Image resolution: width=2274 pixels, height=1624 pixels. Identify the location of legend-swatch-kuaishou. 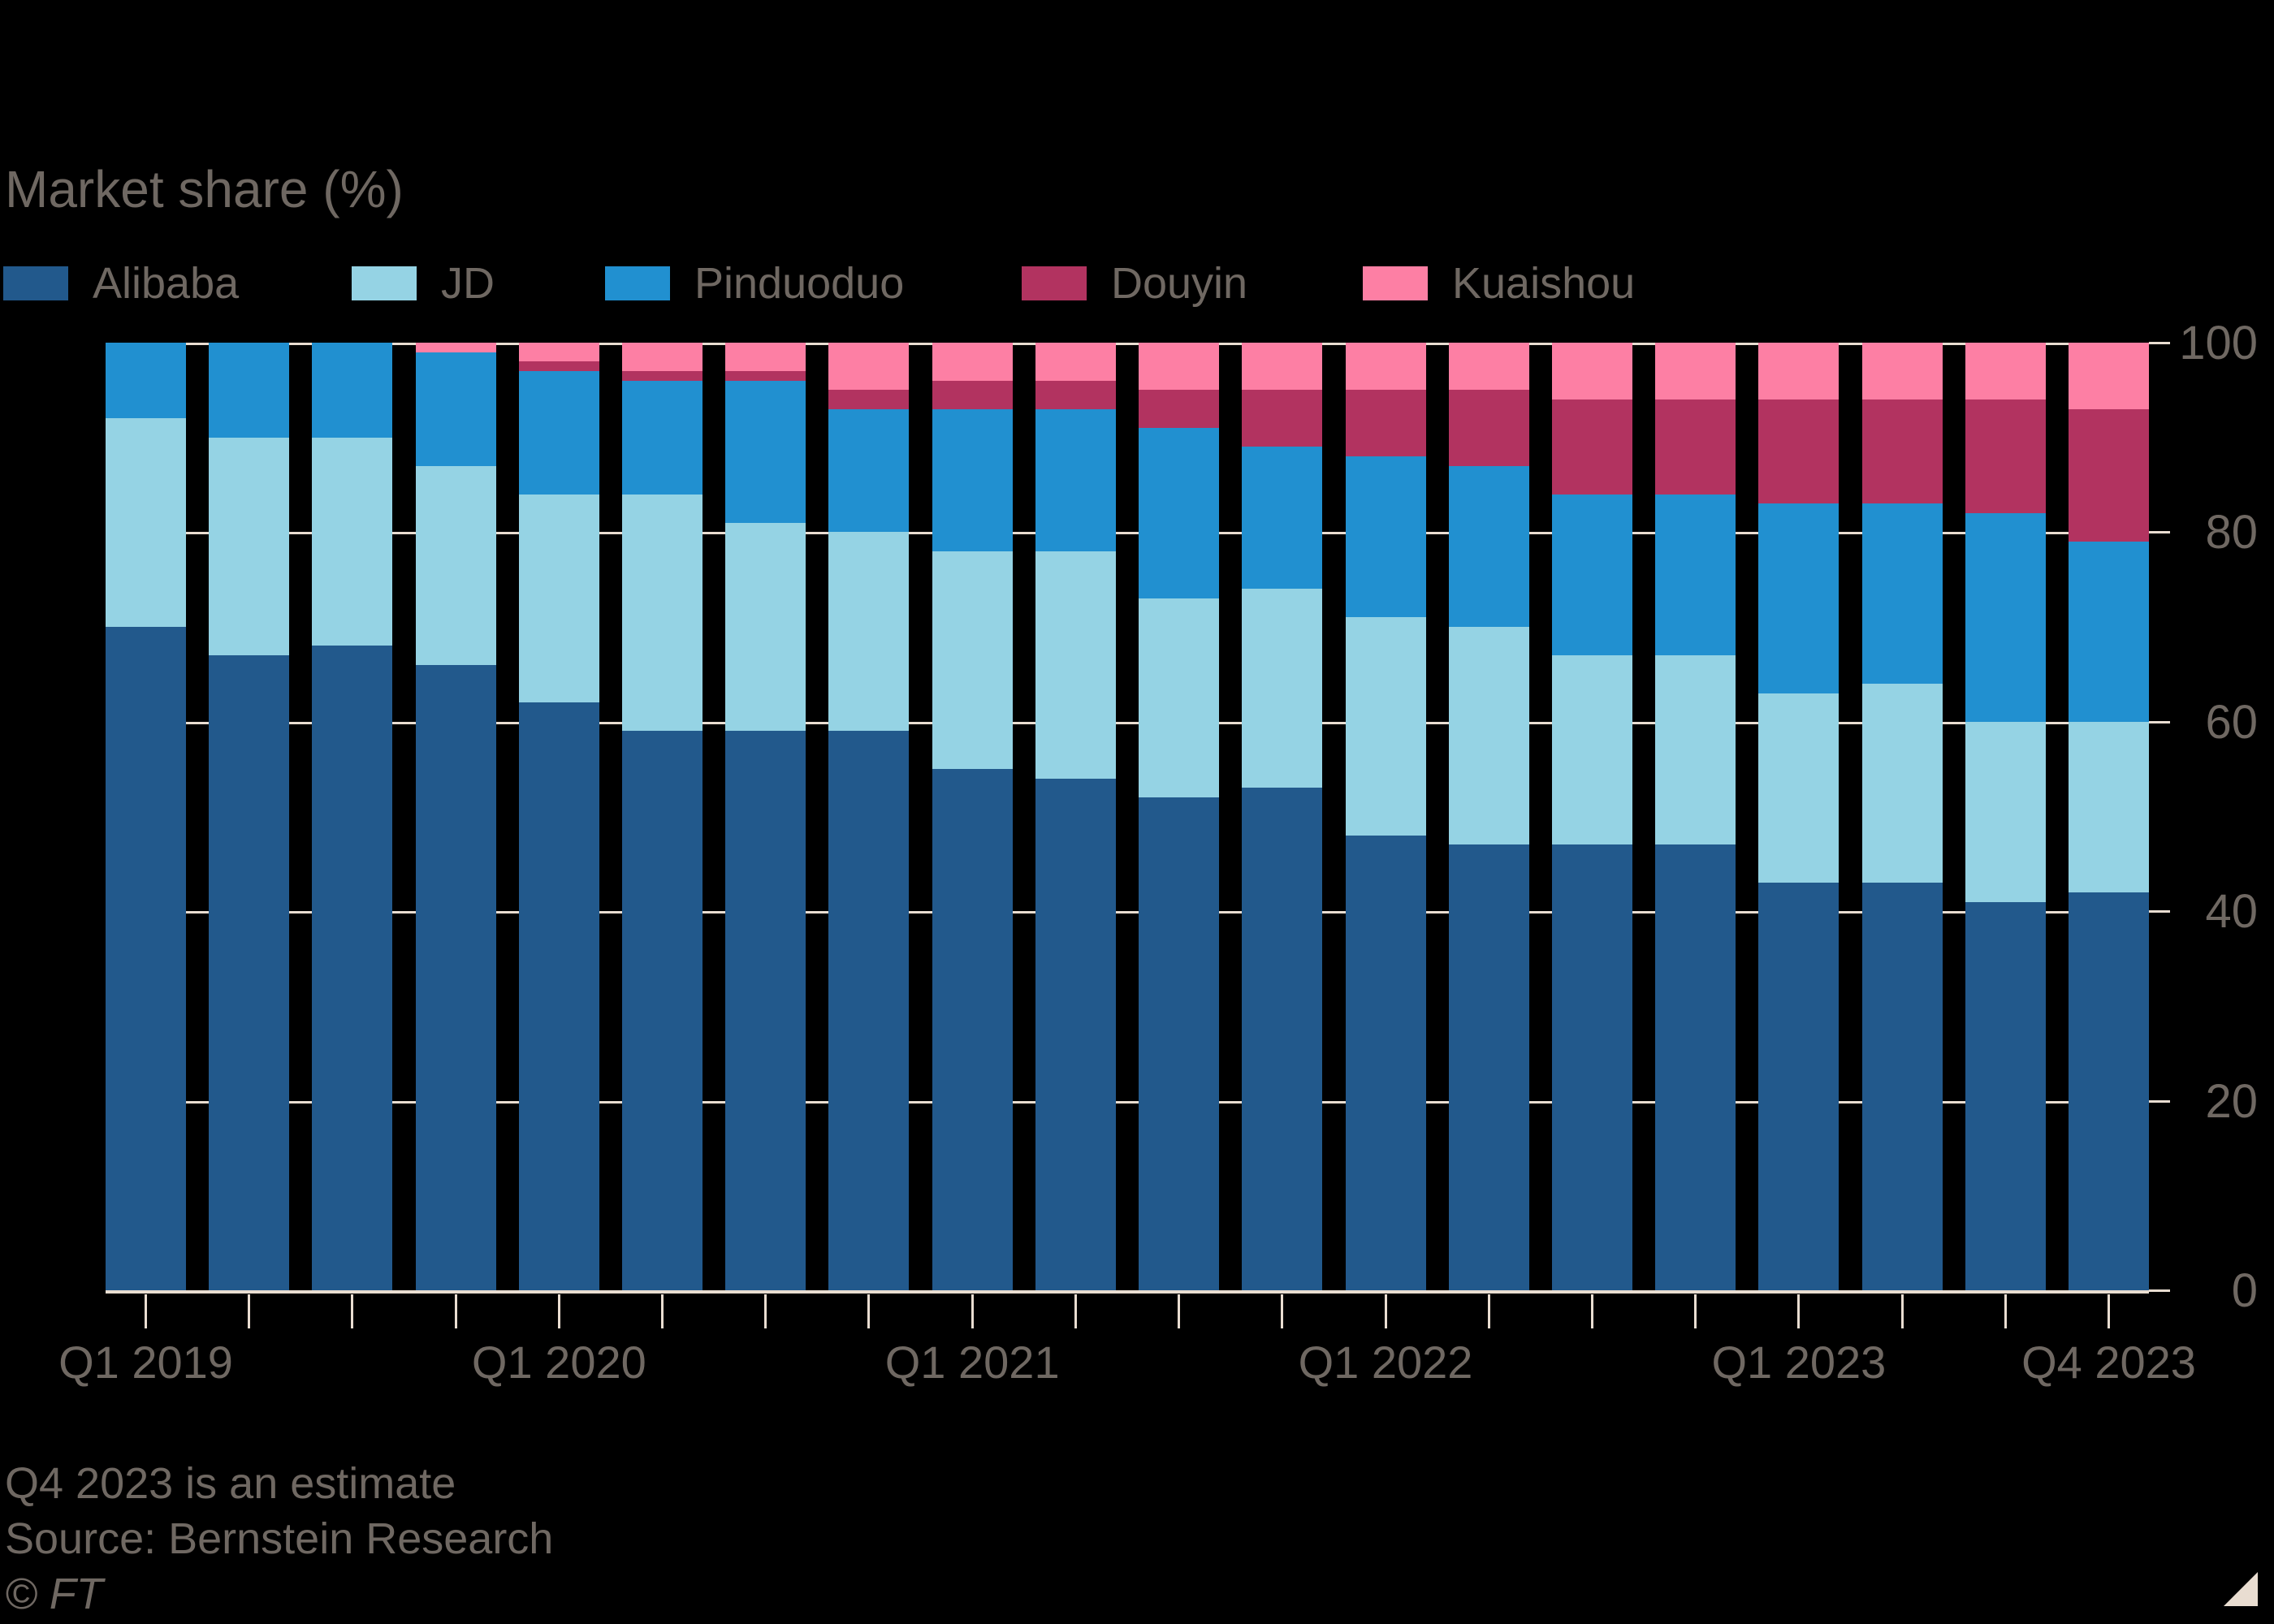
(1395, 283).